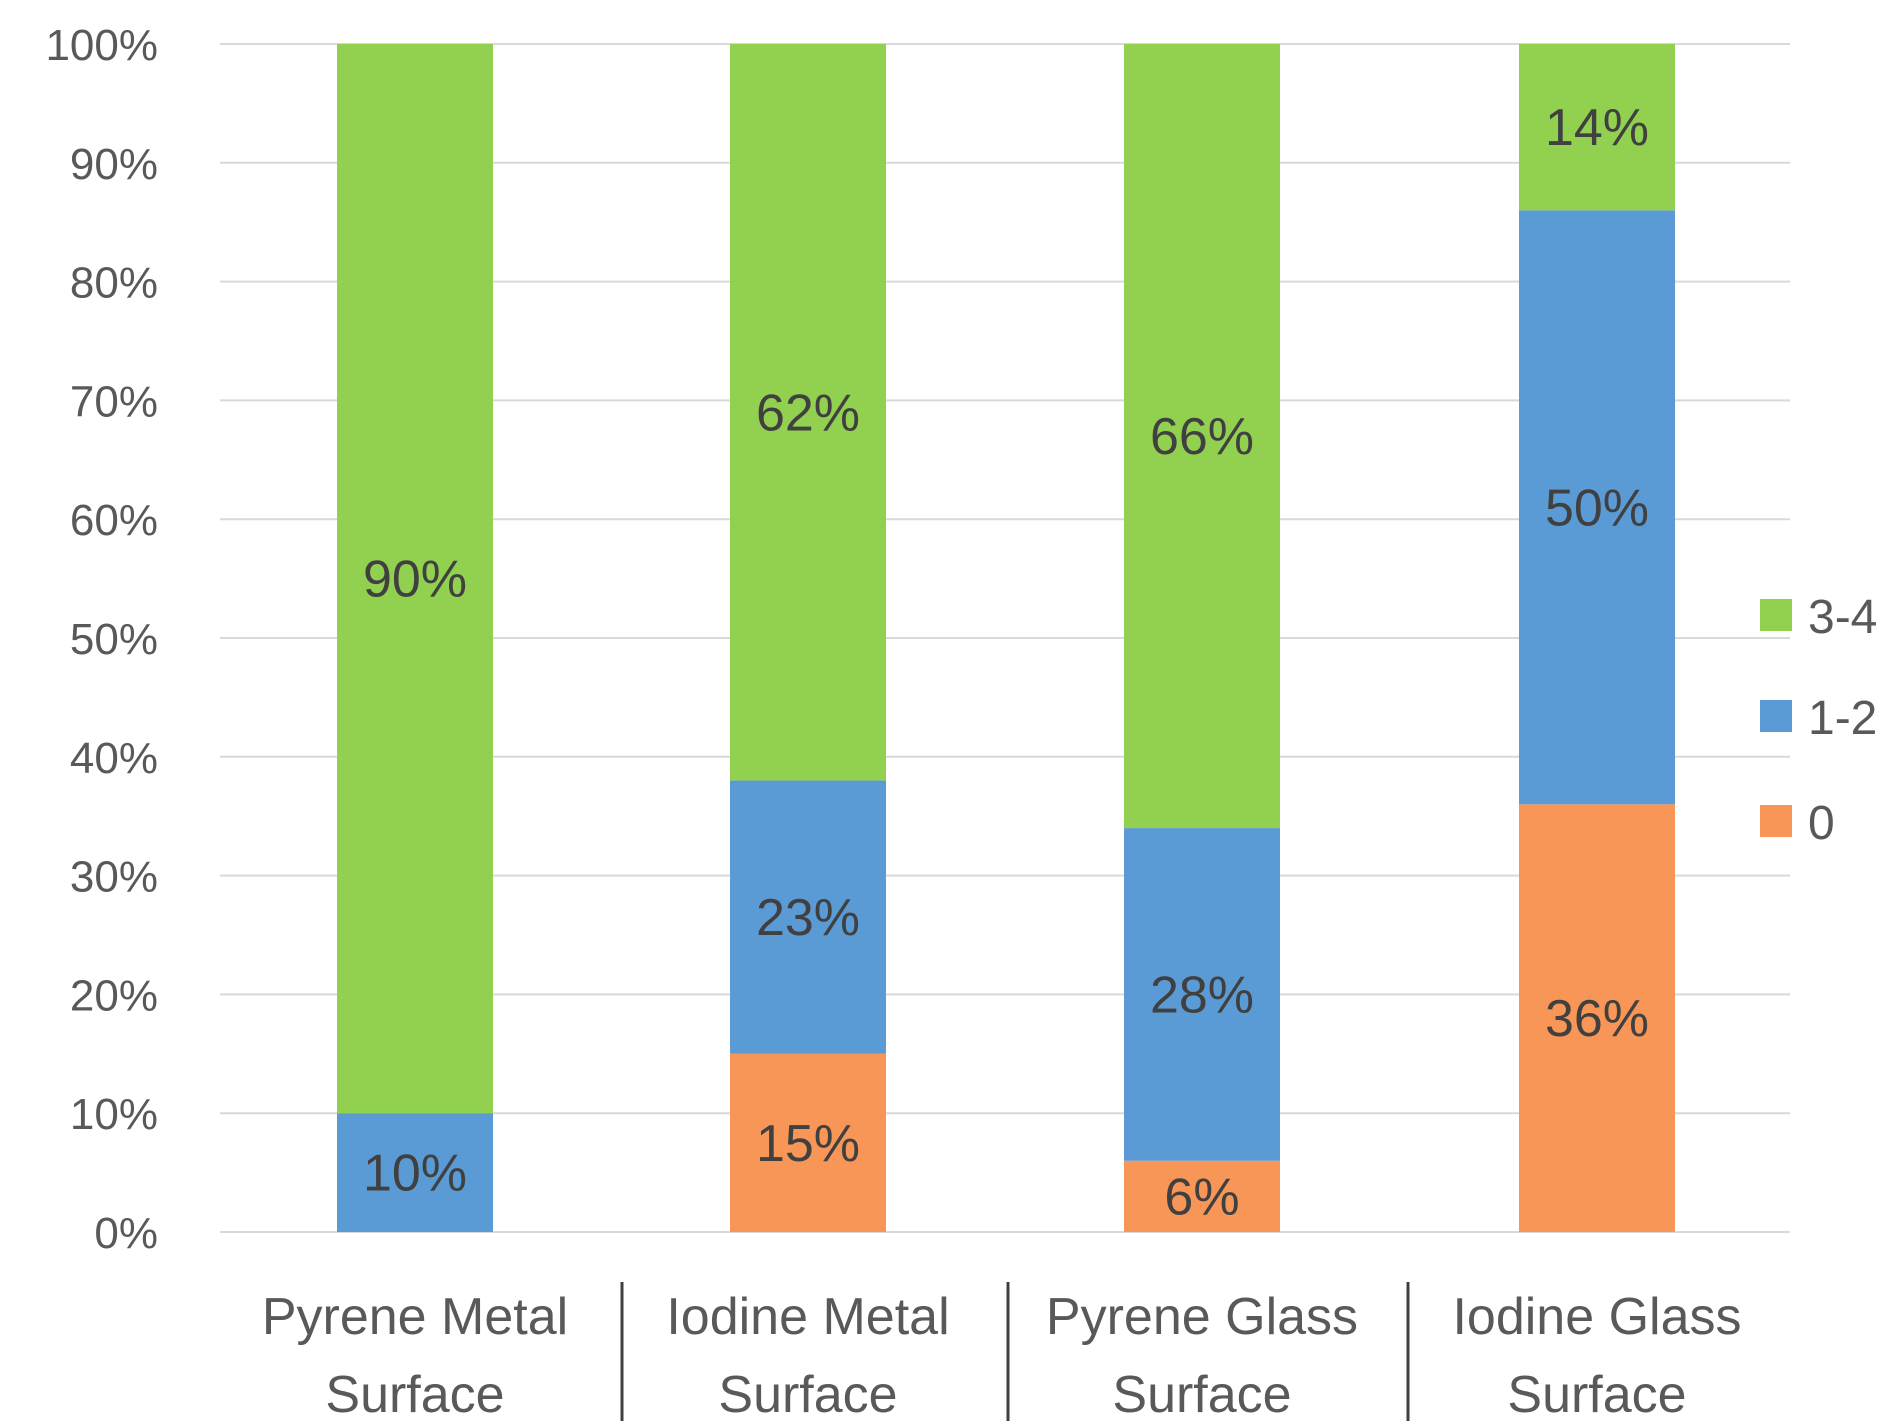 The height and width of the screenshot is (1421, 1896). I want to click on data-label: 50%, so click(1597, 508).